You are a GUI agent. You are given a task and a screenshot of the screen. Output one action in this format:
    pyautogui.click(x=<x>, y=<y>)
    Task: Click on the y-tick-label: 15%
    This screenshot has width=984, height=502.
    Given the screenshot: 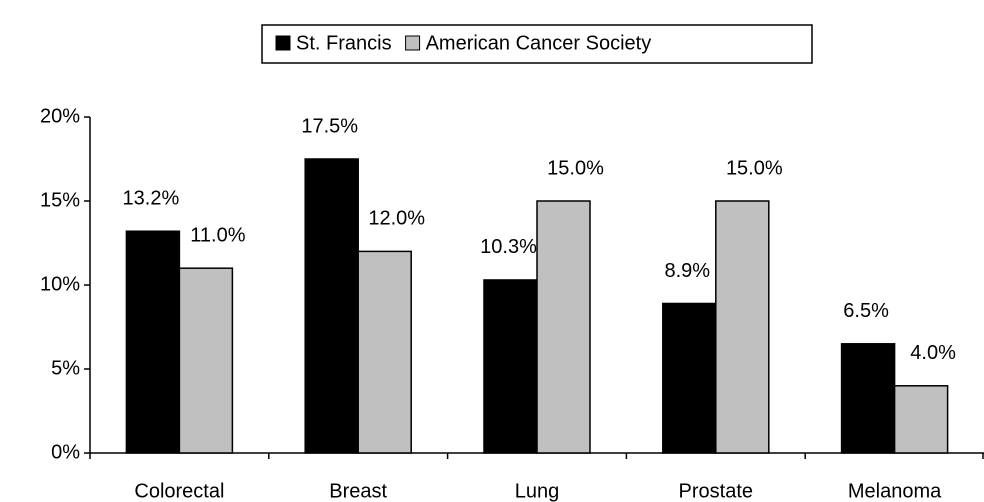 What is the action you would take?
    pyautogui.click(x=60, y=200)
    